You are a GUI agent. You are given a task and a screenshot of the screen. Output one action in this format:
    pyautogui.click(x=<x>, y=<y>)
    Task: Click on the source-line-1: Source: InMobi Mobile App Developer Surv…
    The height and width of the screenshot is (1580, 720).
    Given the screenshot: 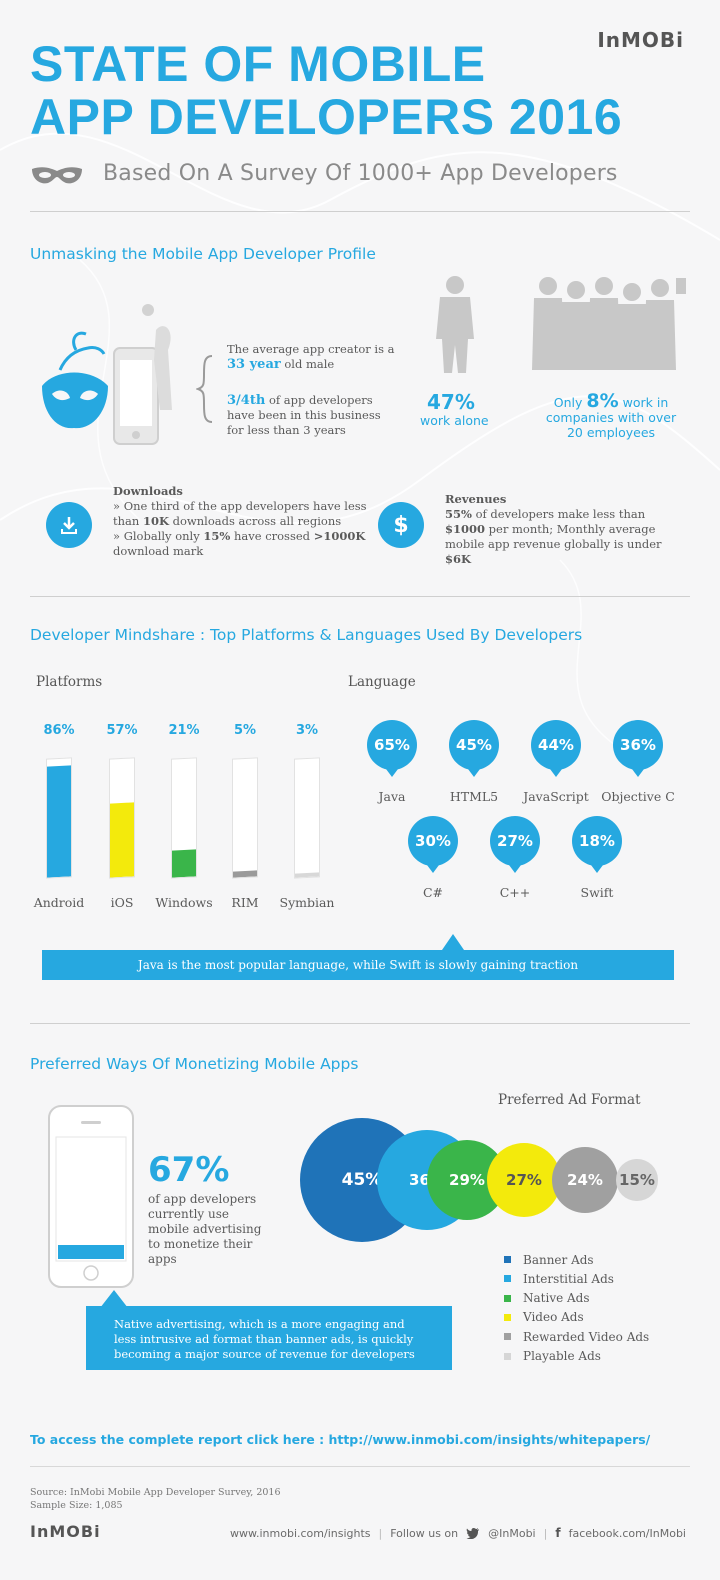 What is the action you would take?
    pyautogui.click(x=155, y=1492)
    